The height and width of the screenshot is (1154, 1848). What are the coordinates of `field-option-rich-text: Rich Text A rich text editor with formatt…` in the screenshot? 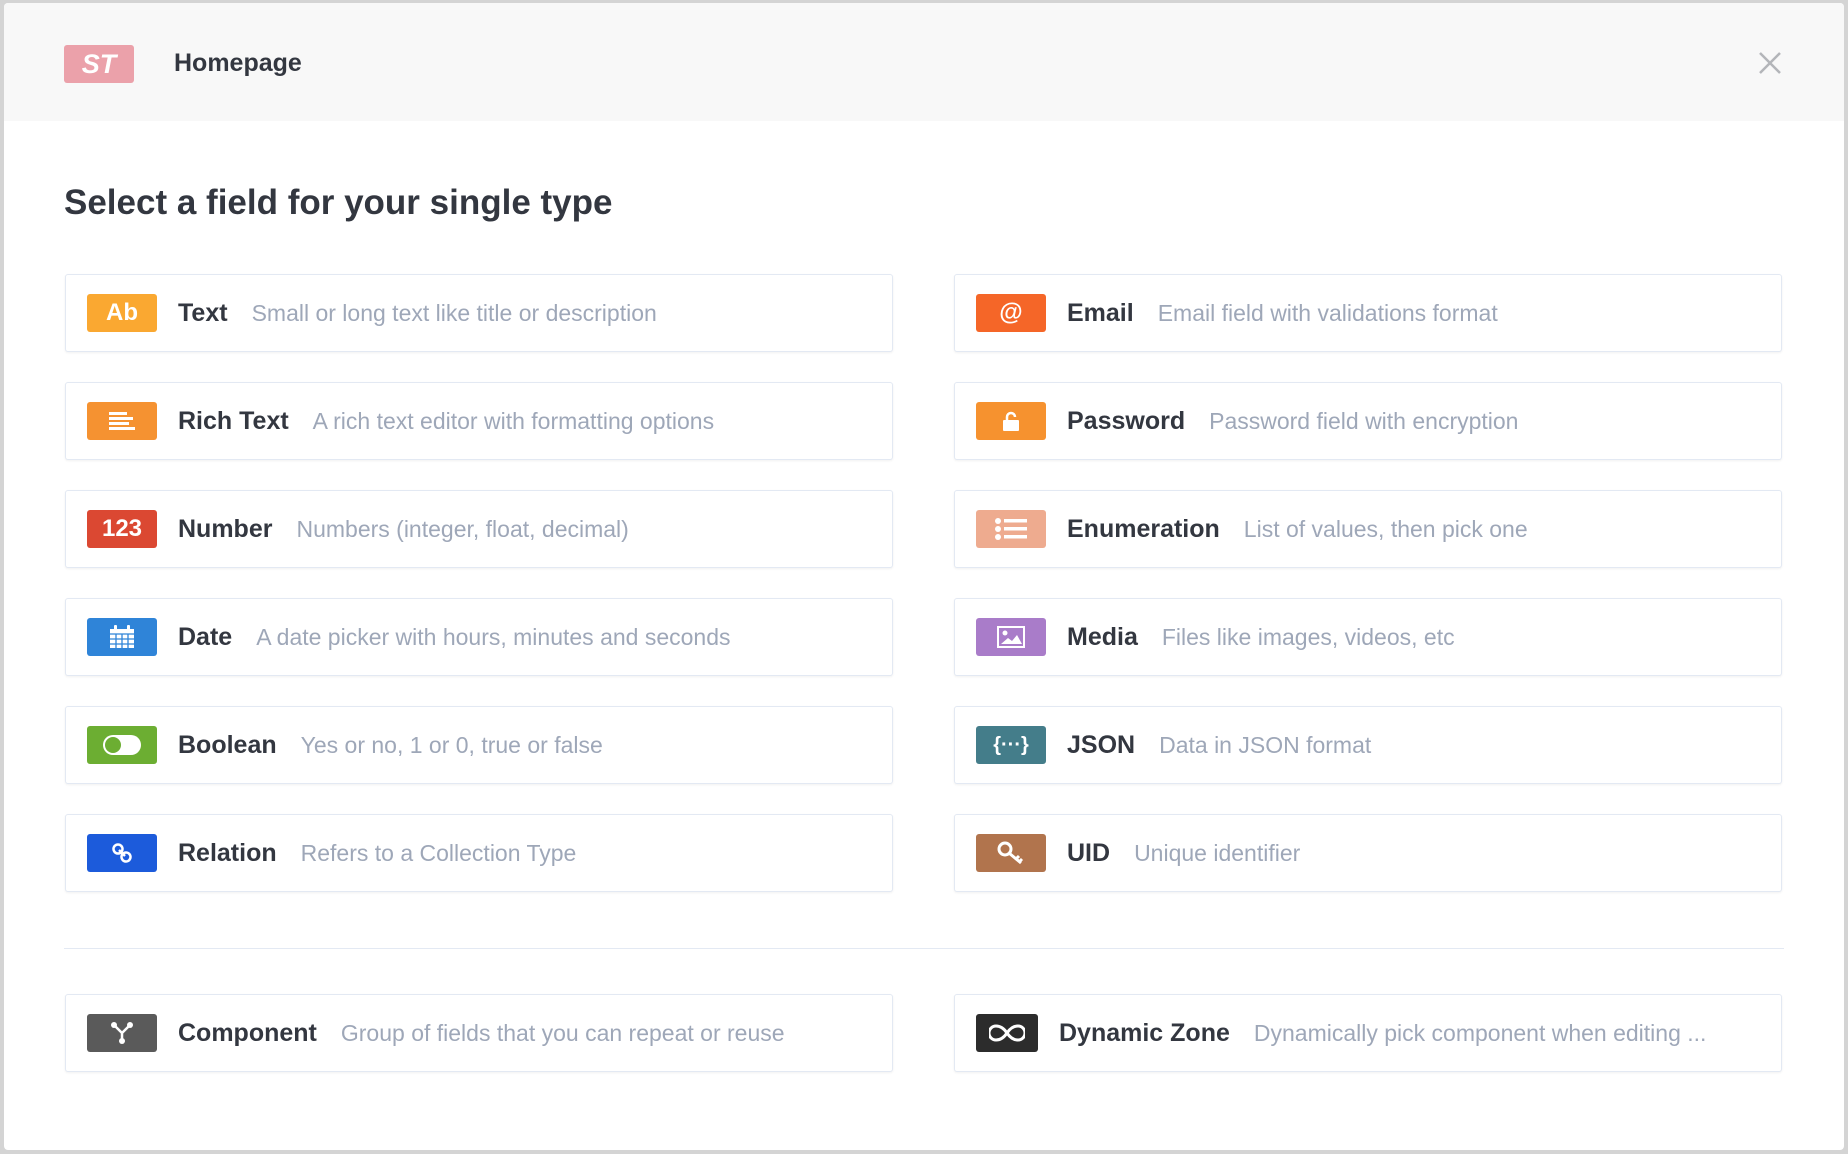 It's located at (479, 421).